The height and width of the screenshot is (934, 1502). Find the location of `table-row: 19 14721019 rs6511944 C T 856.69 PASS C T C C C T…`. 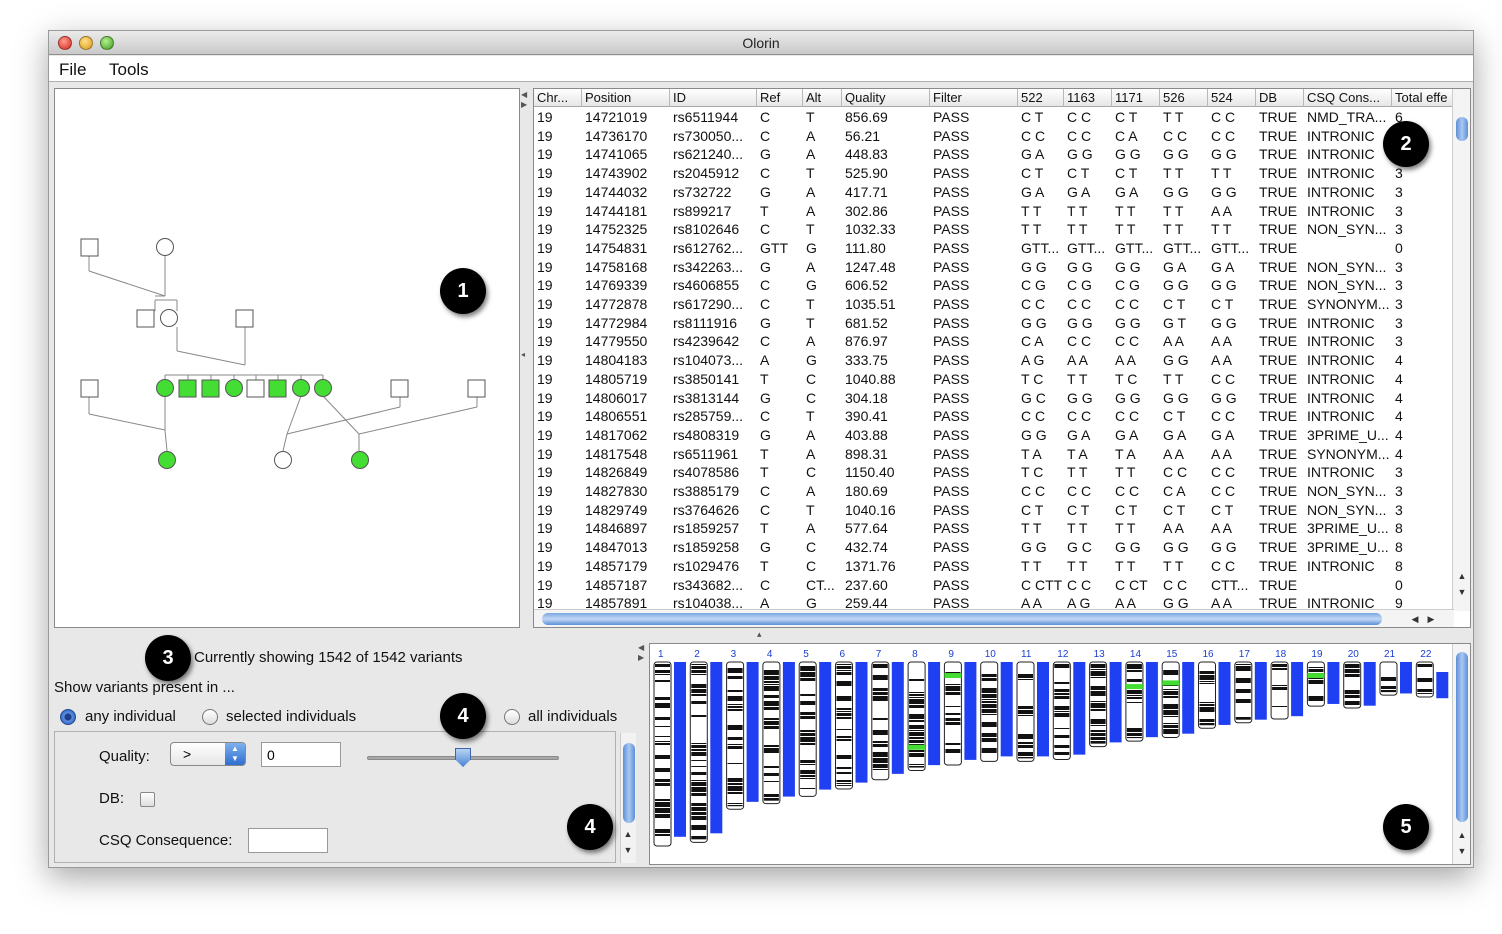

table-row: 19 14721019 rs6511944 C T 856.69 PASS C T C C C T… is located at coordinates (994, 117).